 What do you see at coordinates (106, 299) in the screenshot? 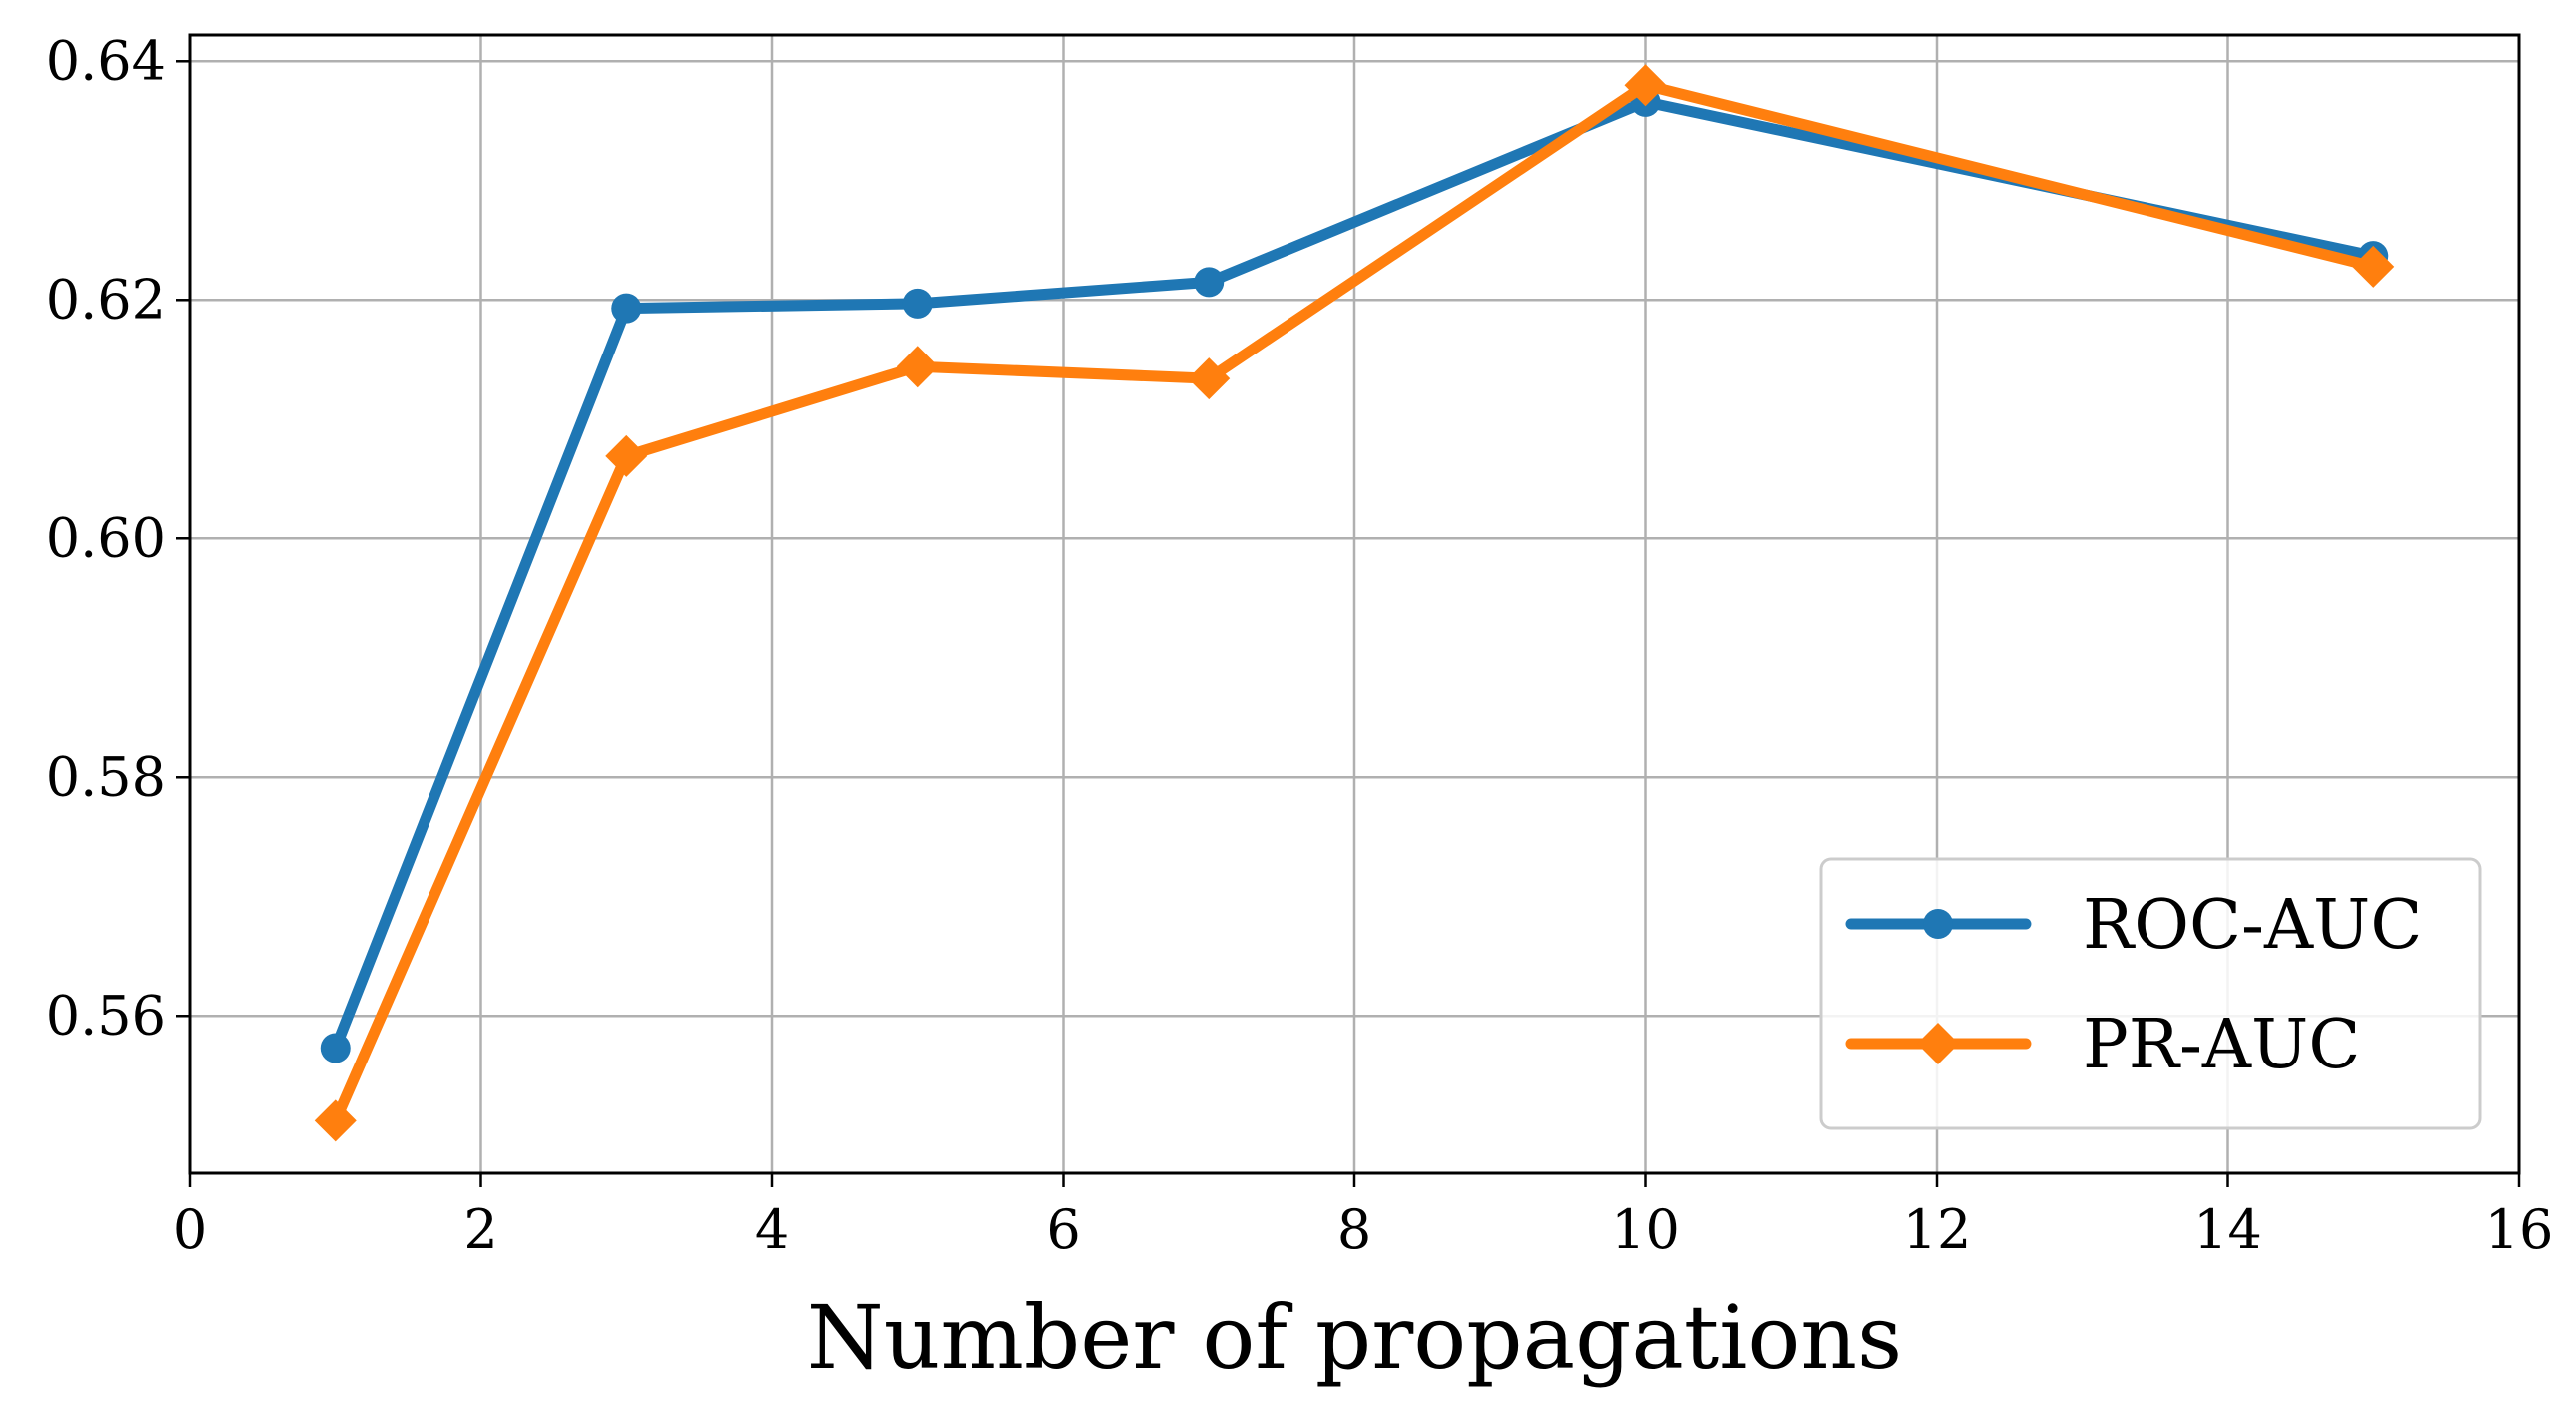
I see `y-tick-label: 0.62` at bounding box center [106, 299].